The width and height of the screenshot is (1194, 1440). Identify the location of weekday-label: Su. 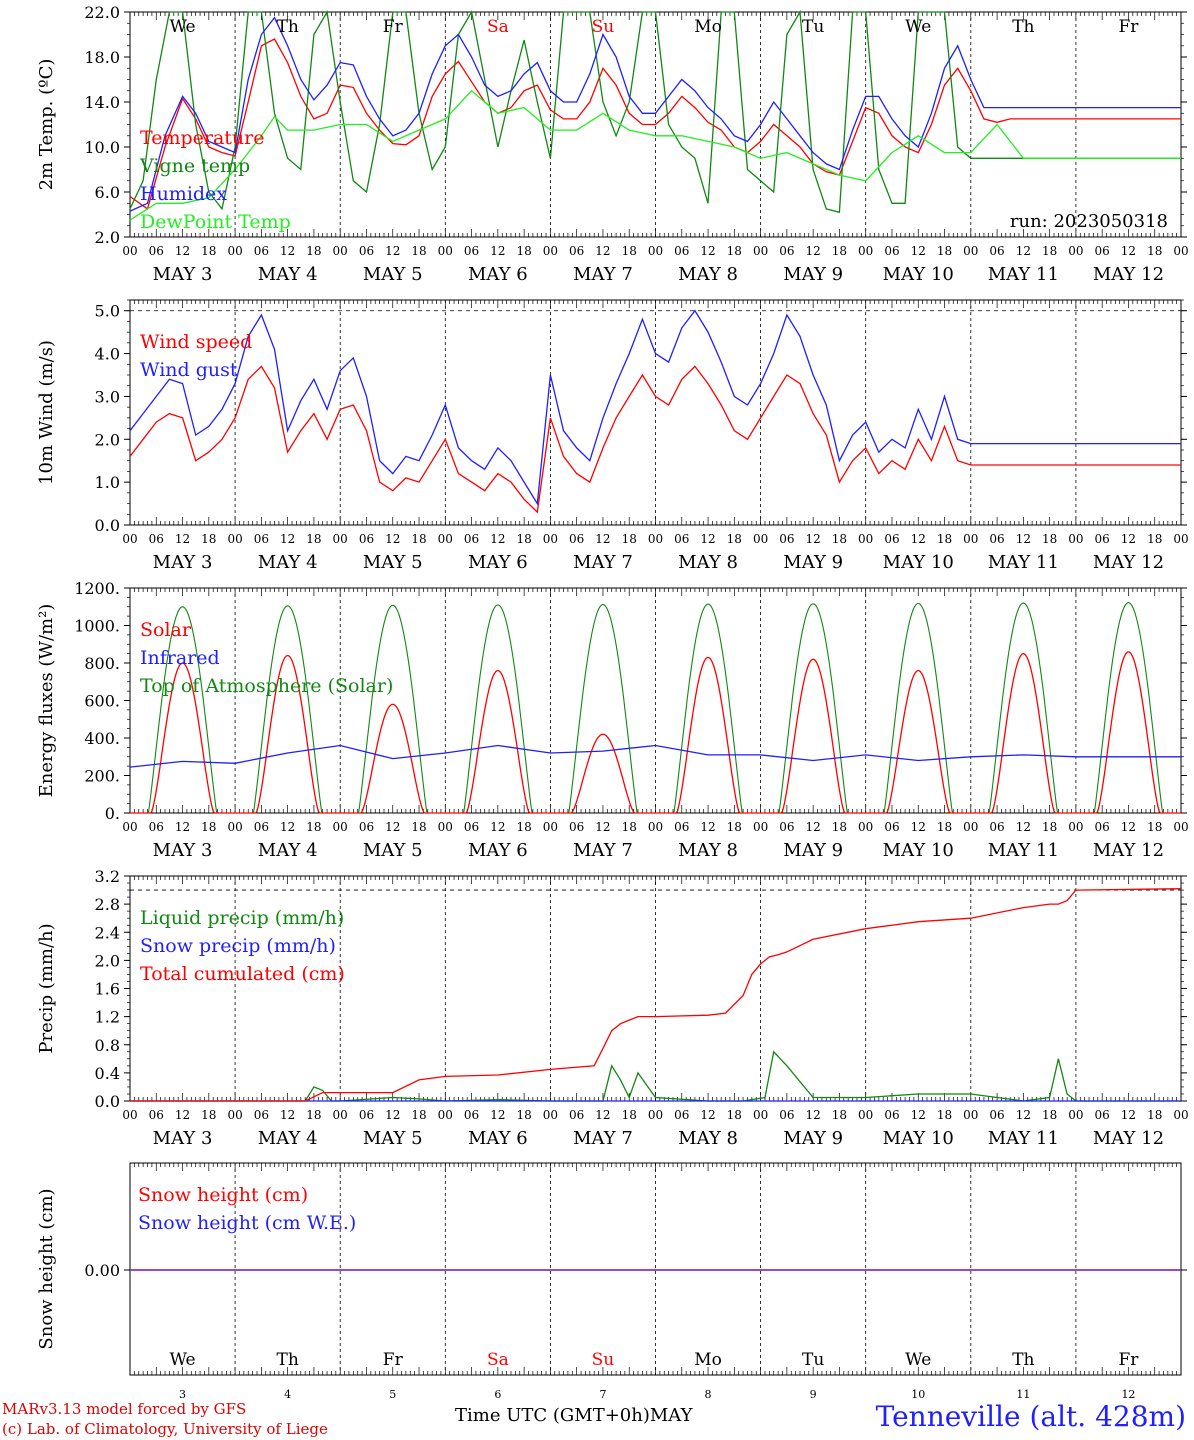
(603, 27).